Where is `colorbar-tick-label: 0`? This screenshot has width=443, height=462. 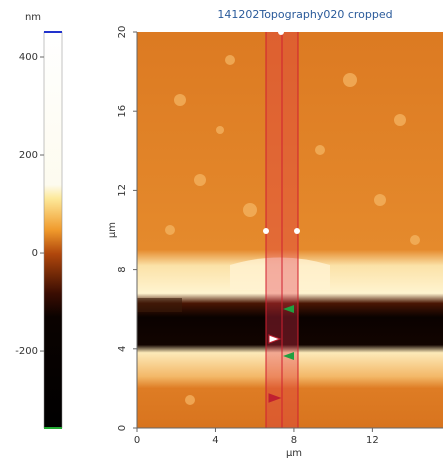 colorbar-tick-label: 0 is located at coordinates (35, 253).